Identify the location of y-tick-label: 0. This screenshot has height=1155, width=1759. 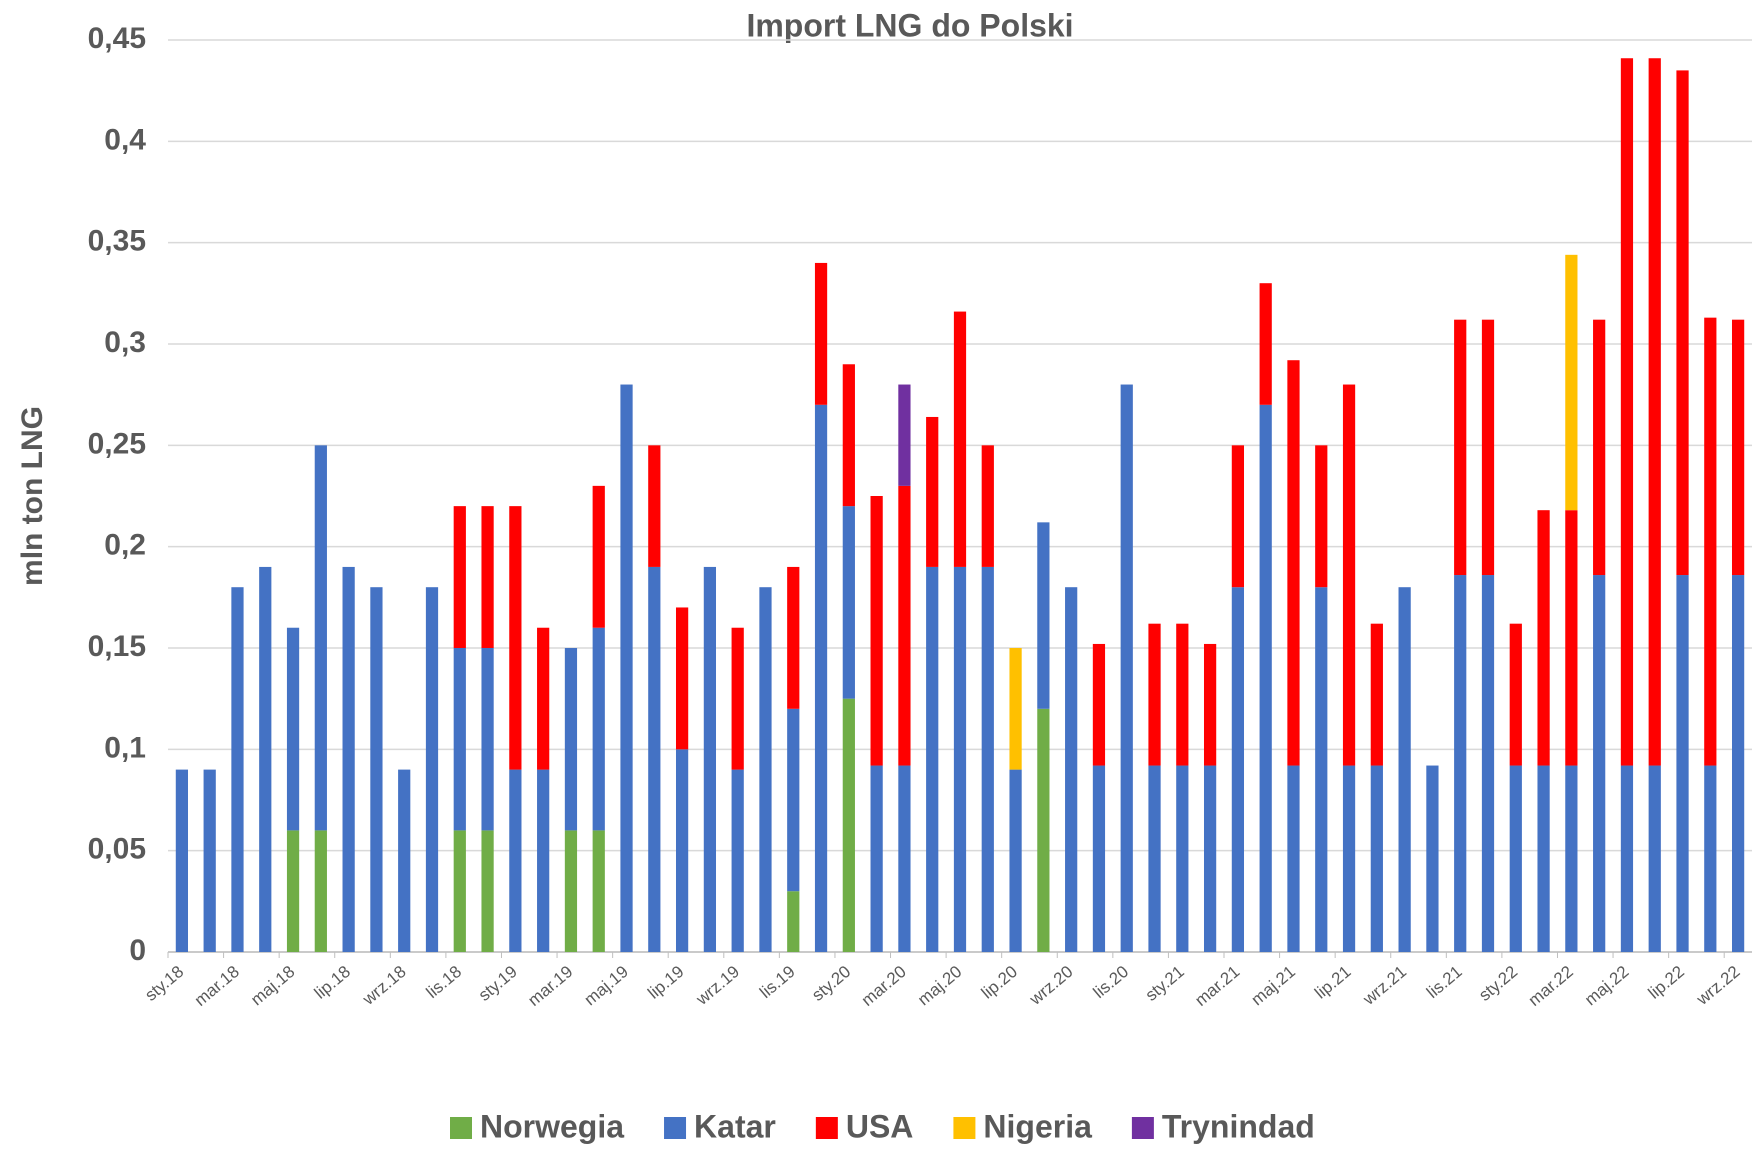
(137, 950).